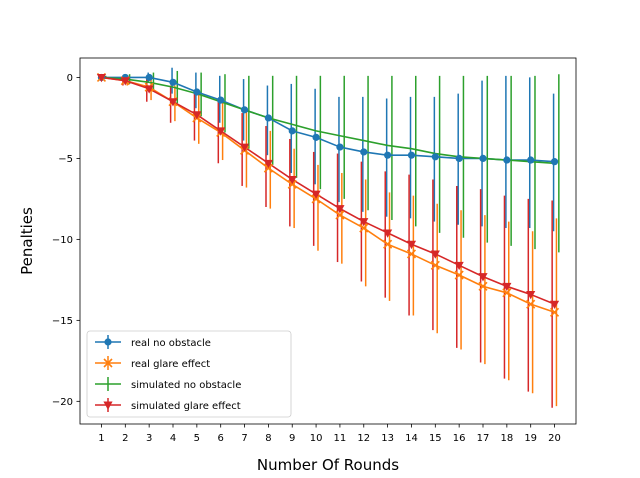  Describe the element at coordinates (171, 343) in the screenshot. I see `legend-label: real no obstacle` at that location.